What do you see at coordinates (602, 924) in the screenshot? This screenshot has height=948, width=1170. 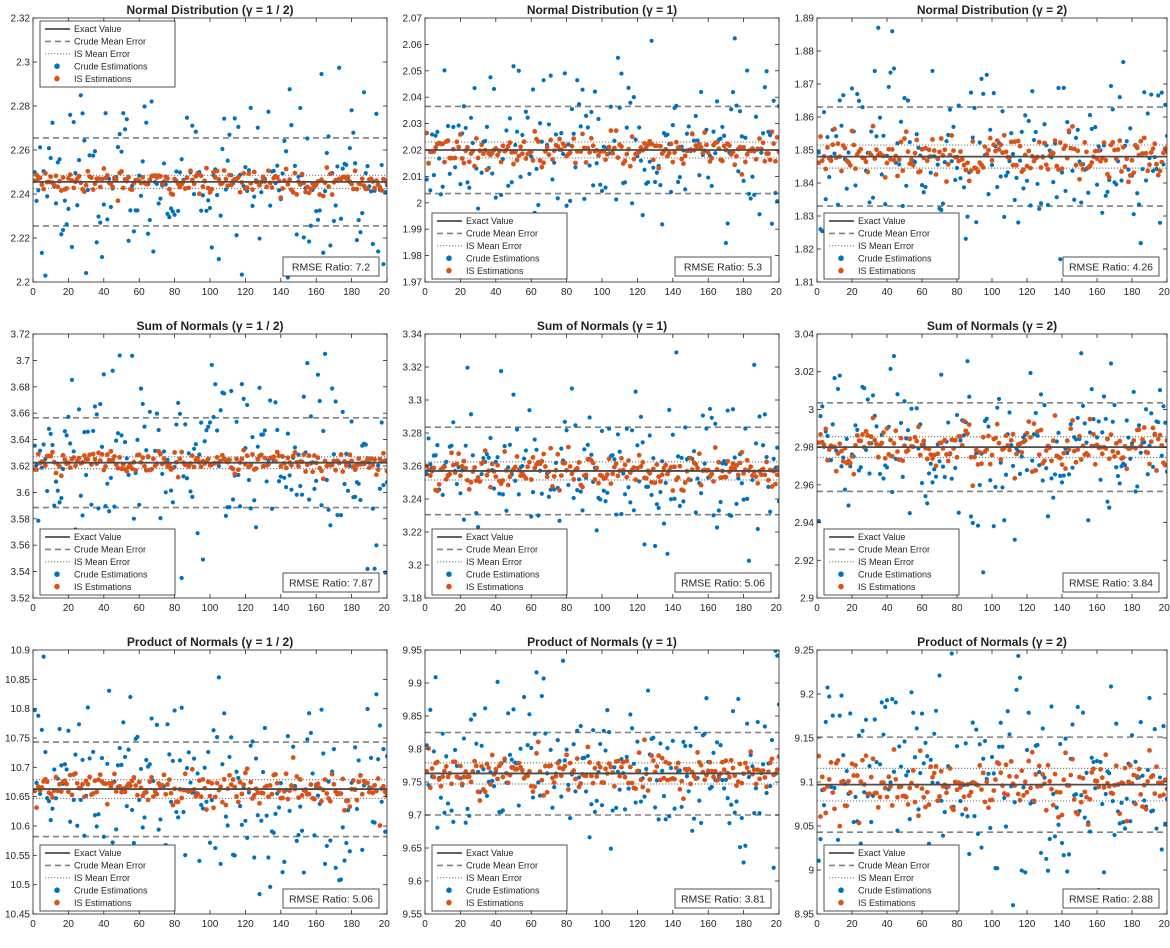 I see `x-tick-label: 100` at bounding box center [602, 924].